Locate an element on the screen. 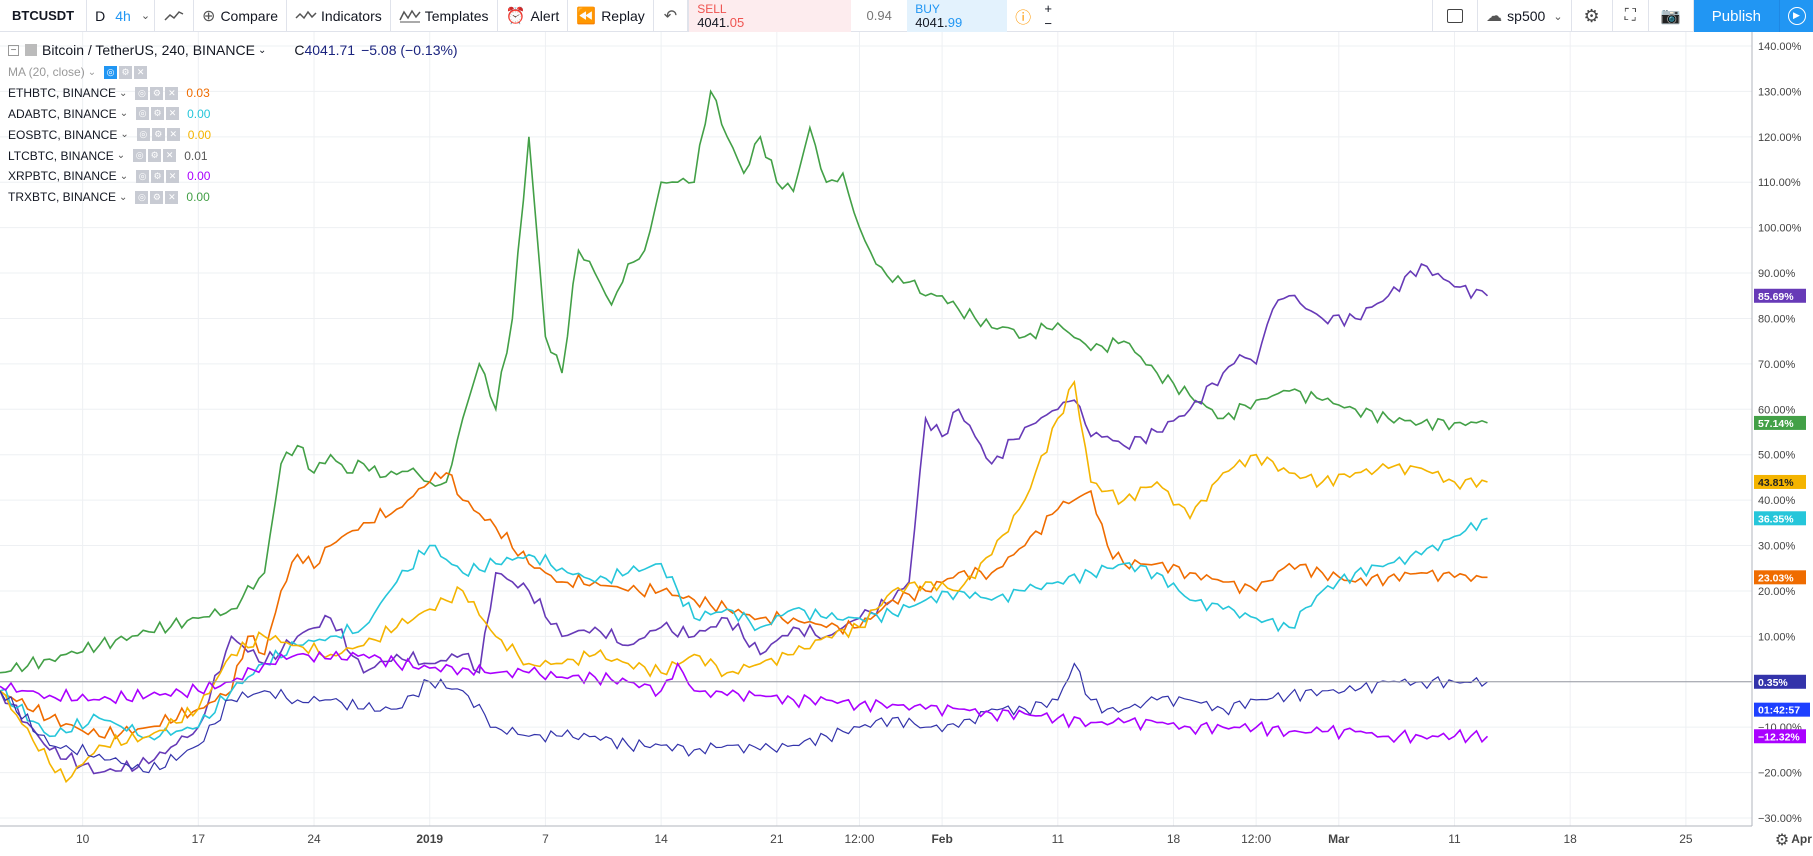  buy-button: BUY 4041.99 is located at coordinates (957, 16).